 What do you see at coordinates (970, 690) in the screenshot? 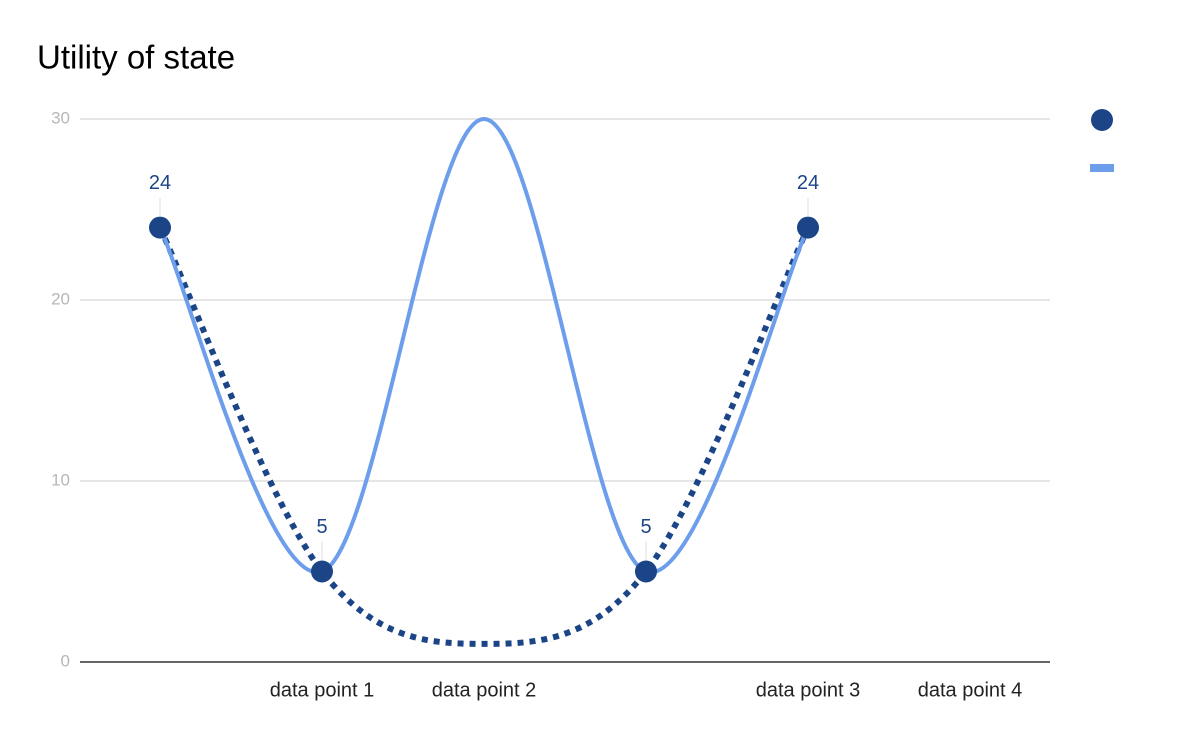
I see `x-tick-label: data point 4` at bounding box center [970, 690].